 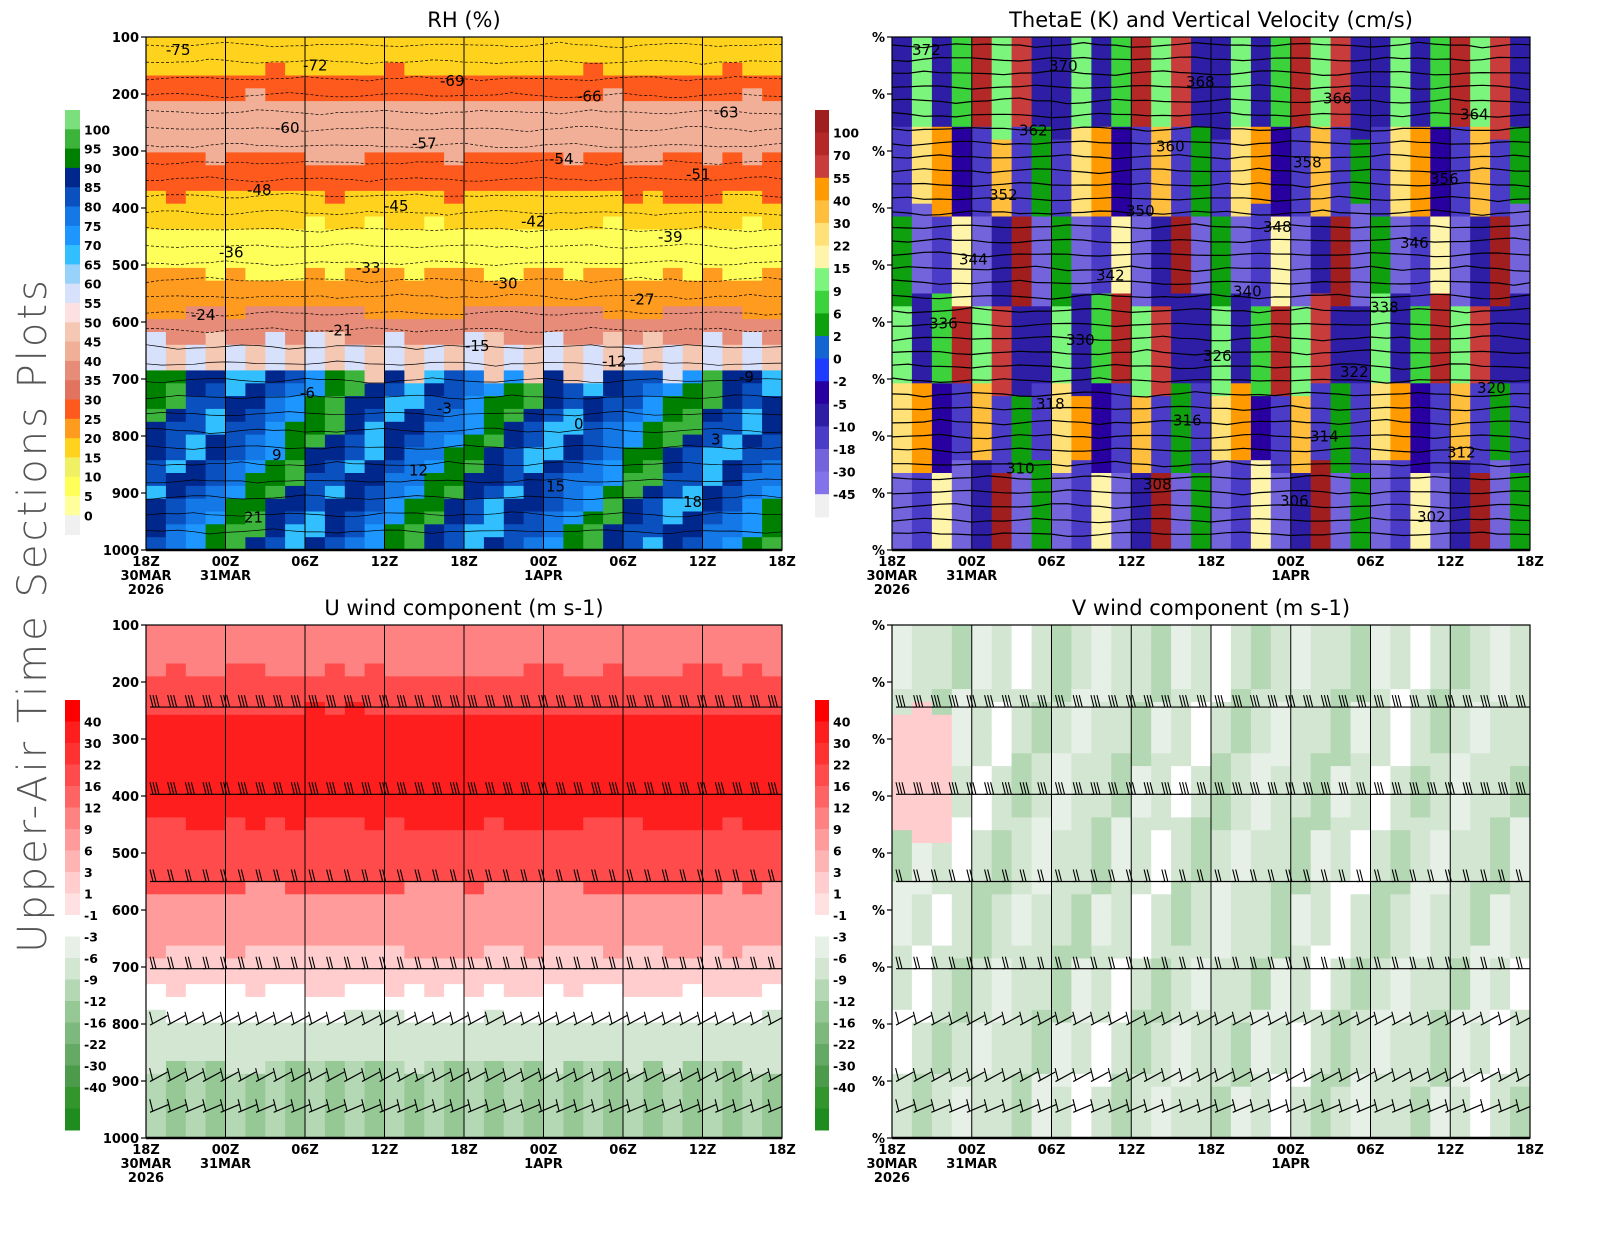 What do you see at coordinates (973, 259) in the screenshot?
I see `contour-label: 344` at bounding box center [973, 259].